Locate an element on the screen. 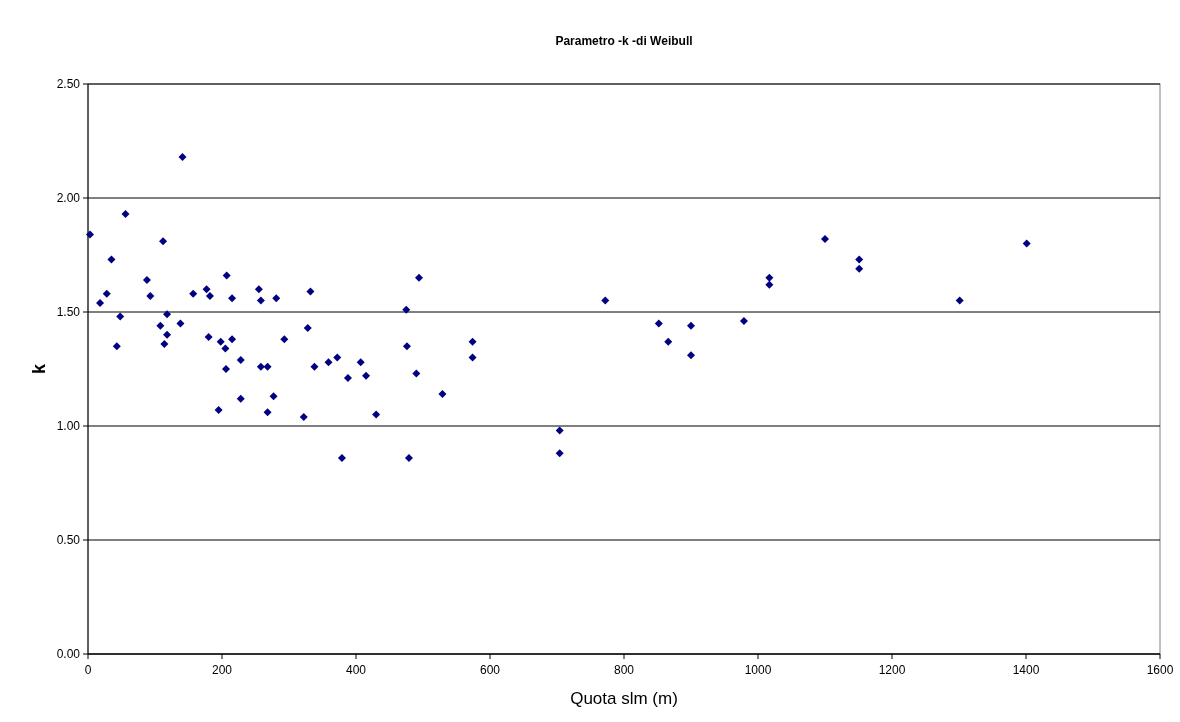 The image size is (1180, 722). y-tick-label: 1.00 is located at coordinates (68, 426).